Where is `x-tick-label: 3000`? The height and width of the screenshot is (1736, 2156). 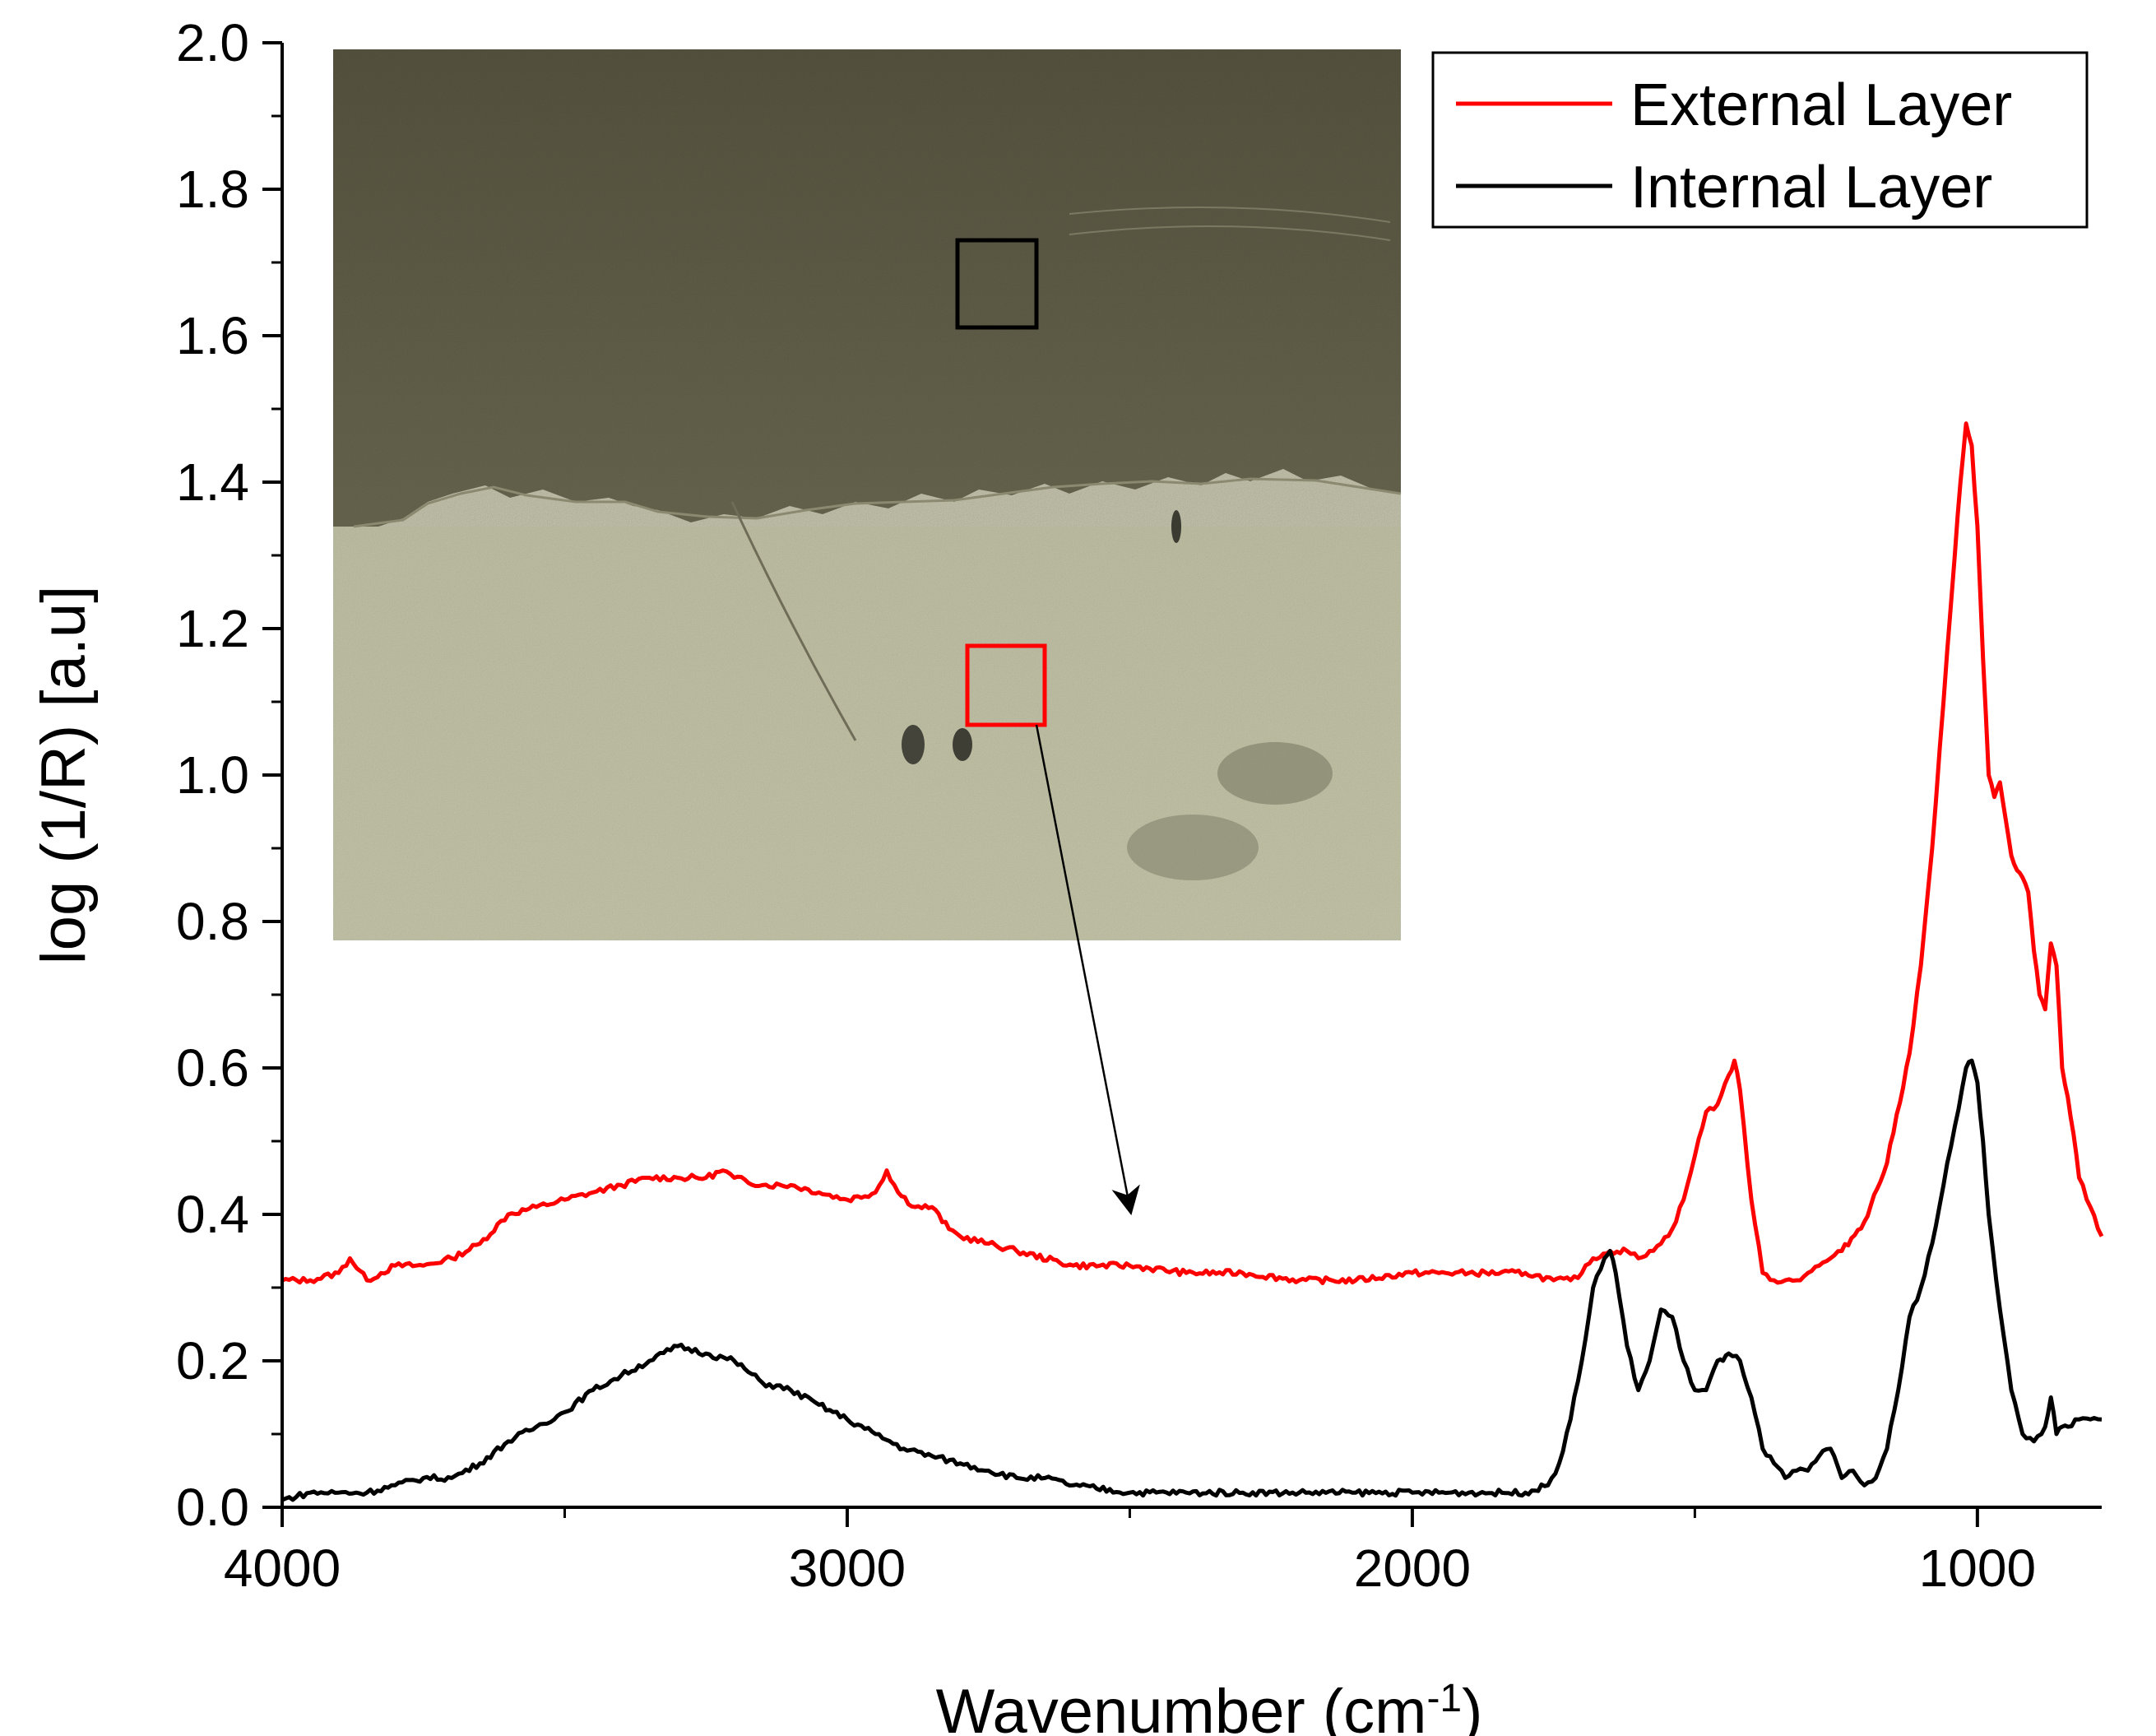
x-tick-label: 3000 is located at coordinates (848, 1568).